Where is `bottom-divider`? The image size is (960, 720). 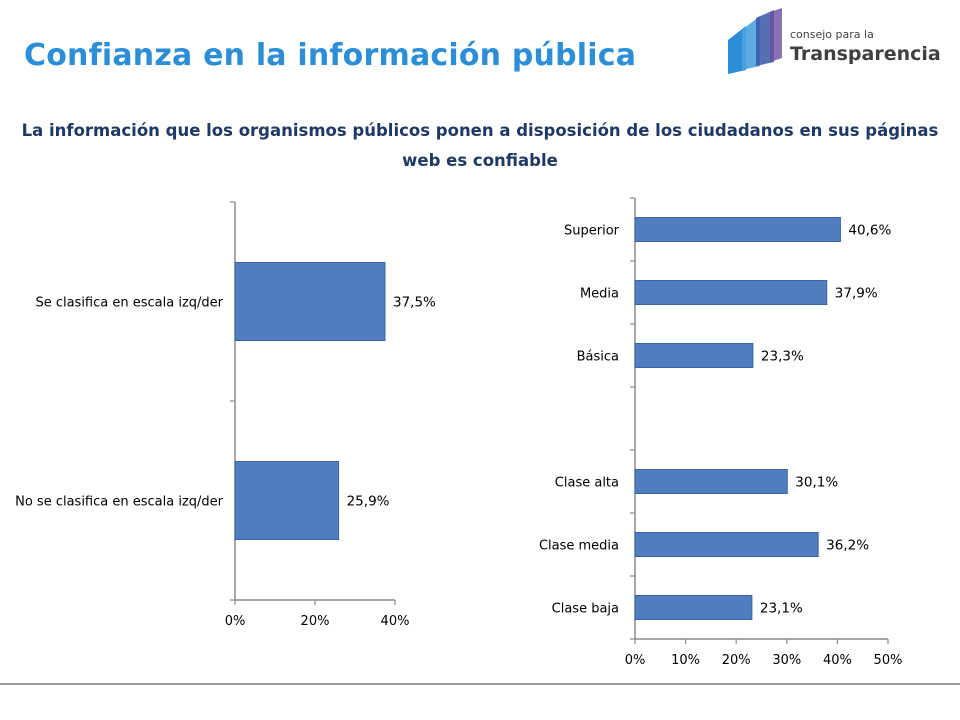 bottom-divider is located at coordinates (480, 684).